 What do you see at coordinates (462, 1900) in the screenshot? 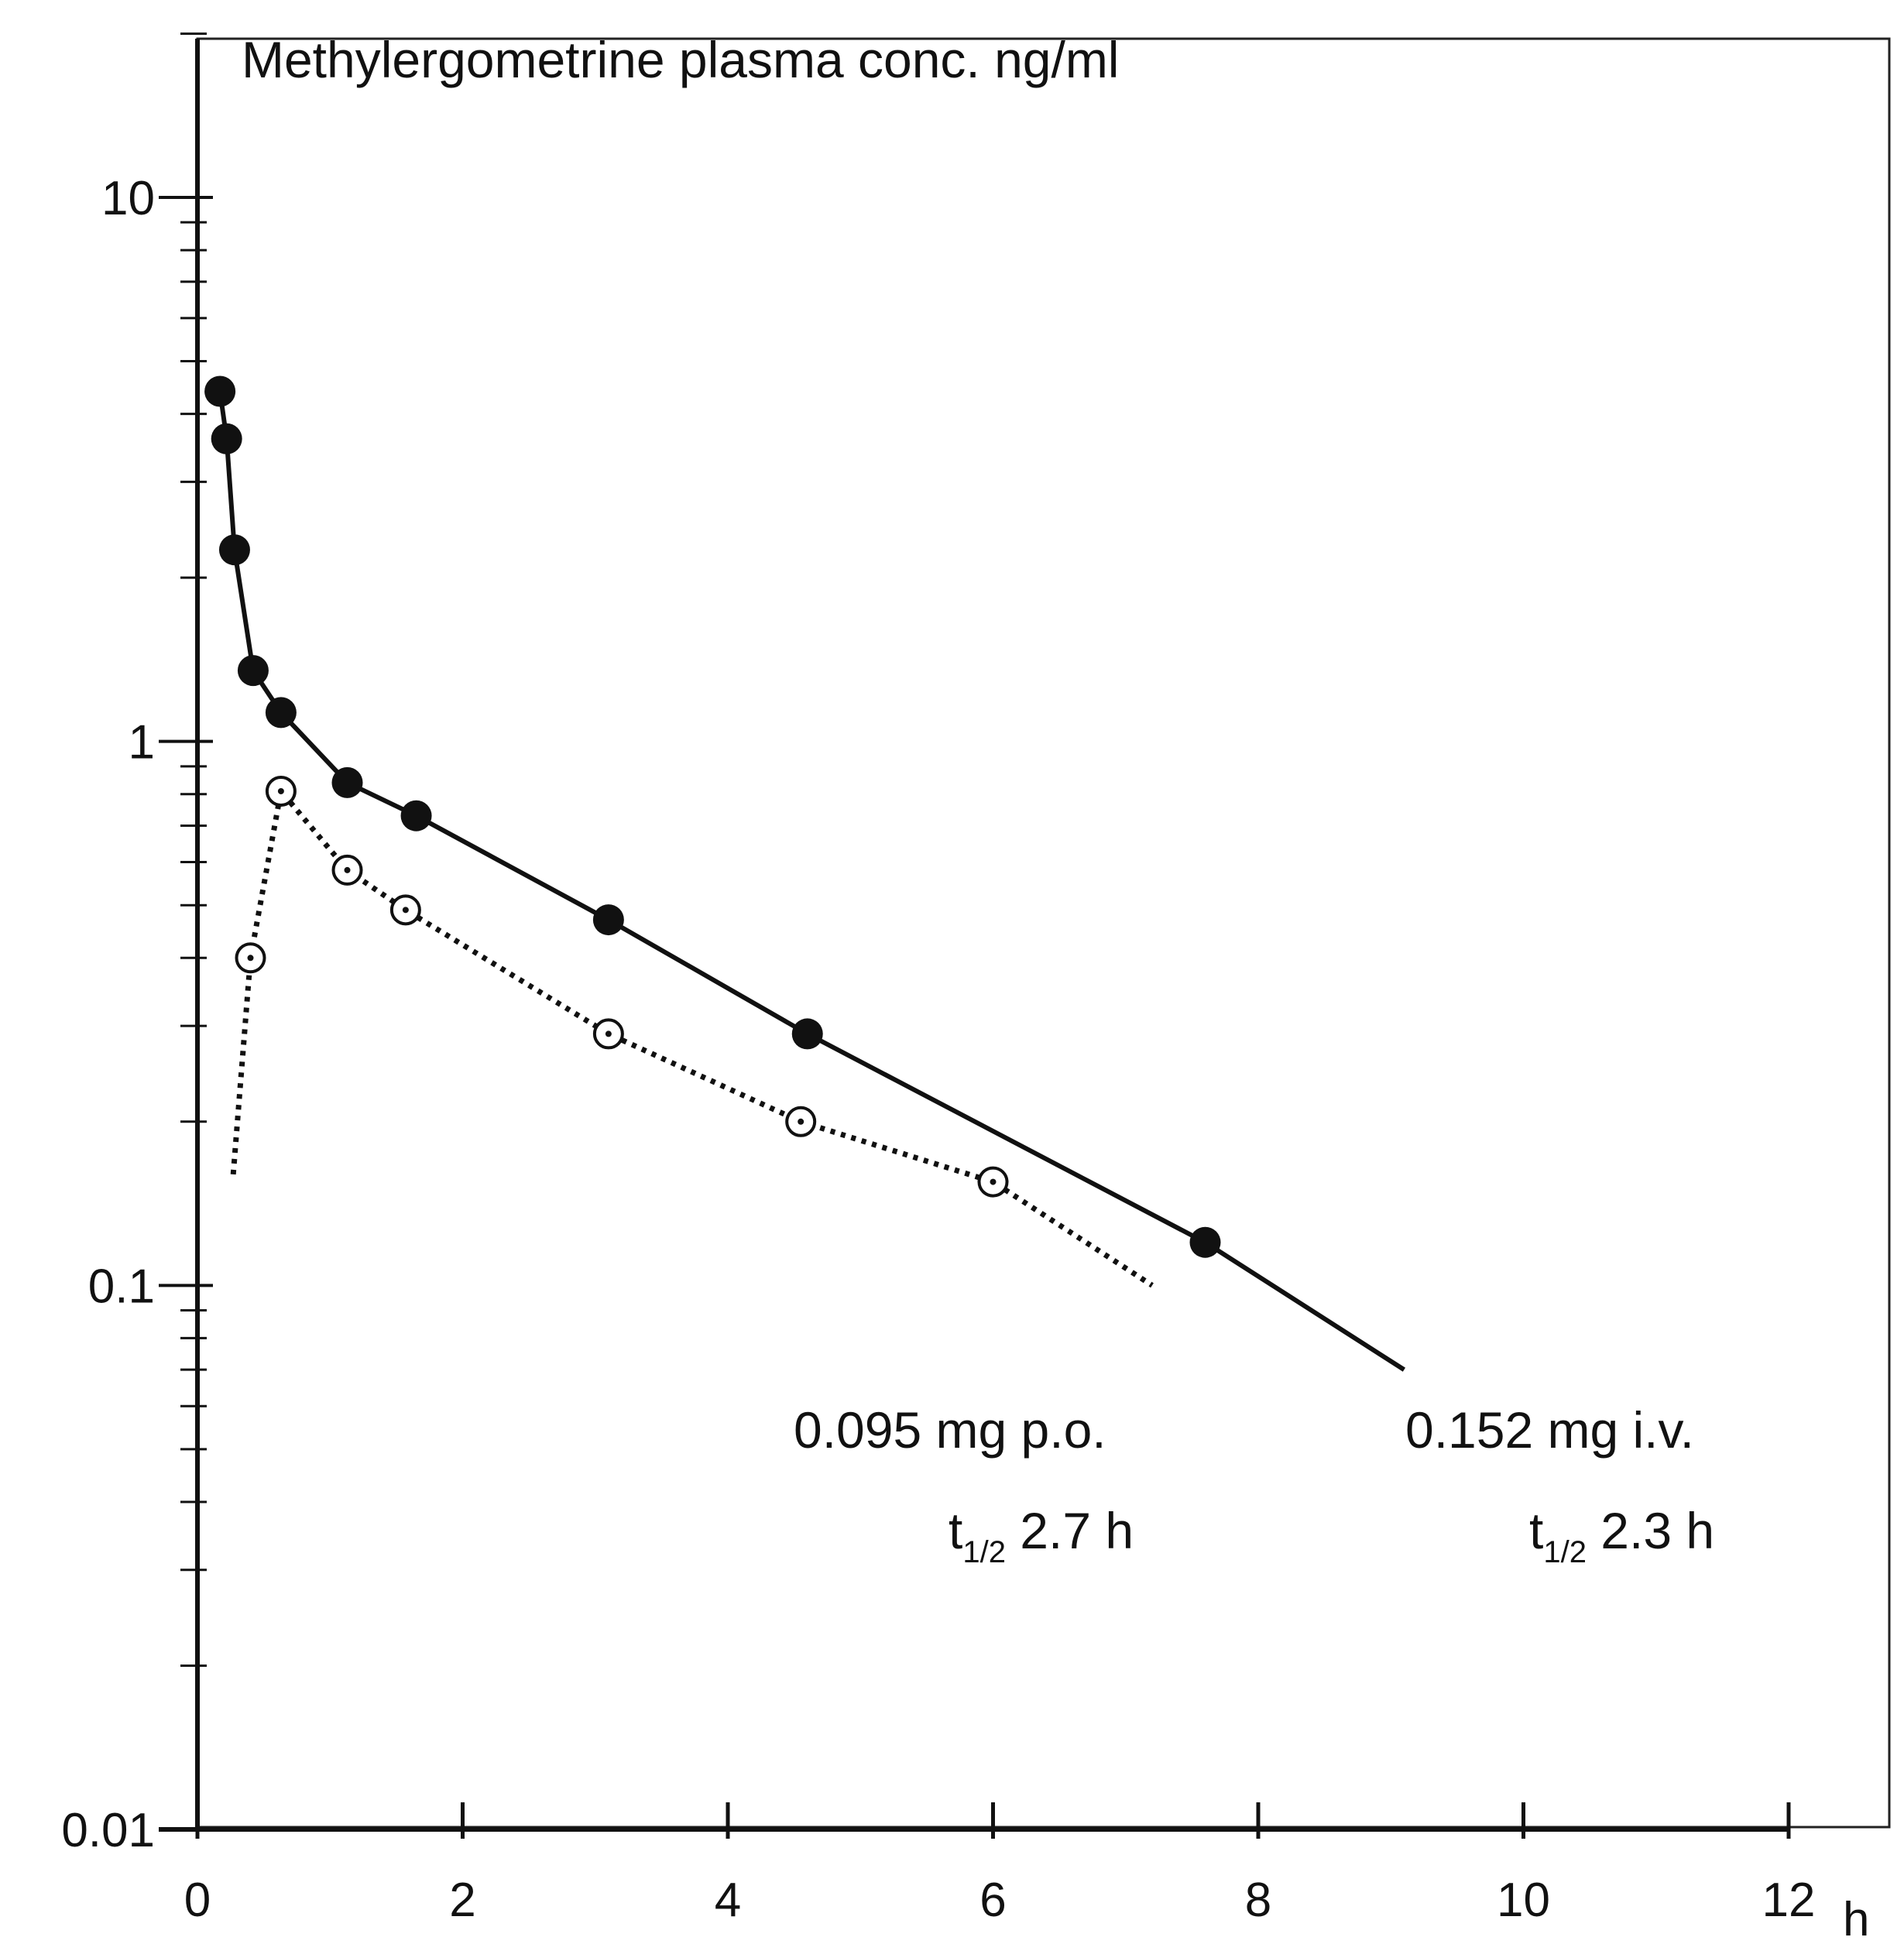
I see `x-tick-label: 2` at bounding box center [462, 1900].